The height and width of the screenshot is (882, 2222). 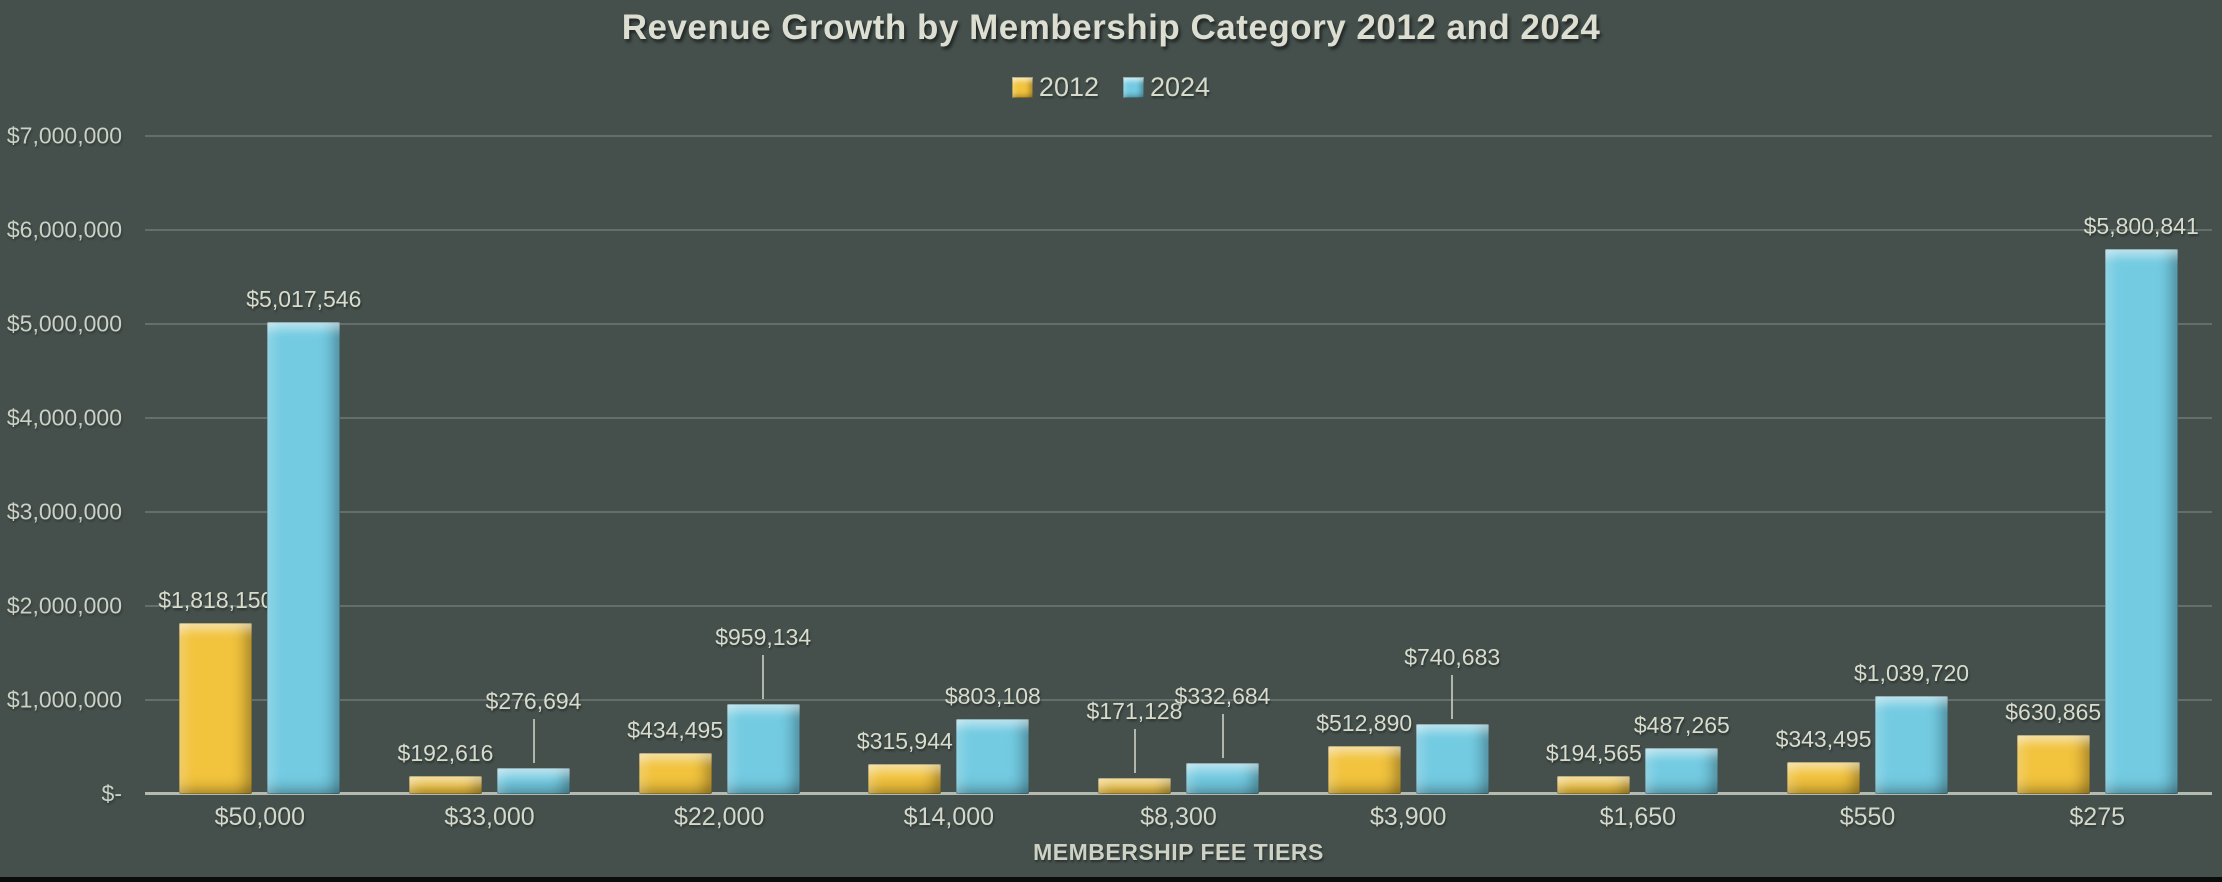 I want to click on bar-wrap: $434,495, so click(x=675, y=755).